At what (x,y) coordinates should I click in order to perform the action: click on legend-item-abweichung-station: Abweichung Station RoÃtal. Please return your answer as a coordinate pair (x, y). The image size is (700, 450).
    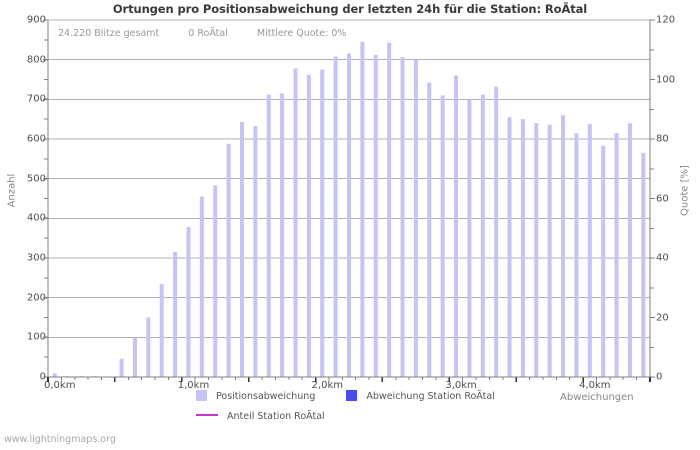
    Looking at the image, I should click on (420, 396).